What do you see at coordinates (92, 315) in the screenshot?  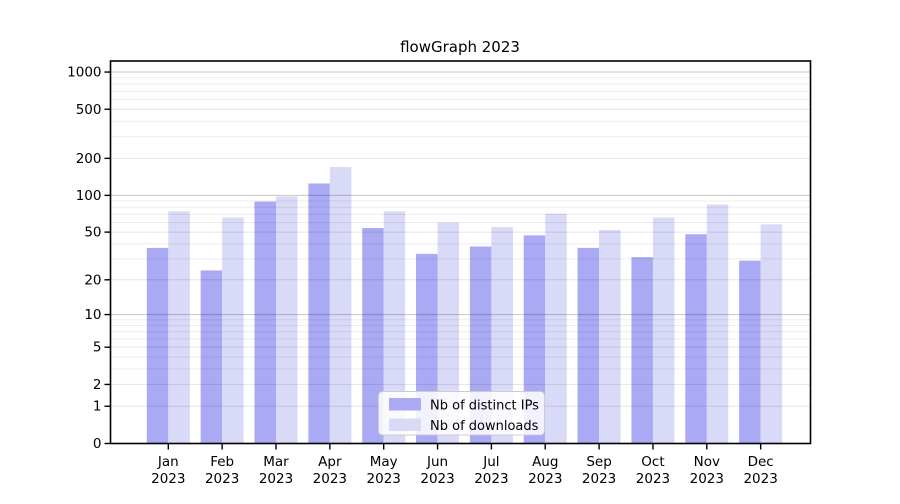 I see `y-tick-label: 10` at bounding box center [92, 315].